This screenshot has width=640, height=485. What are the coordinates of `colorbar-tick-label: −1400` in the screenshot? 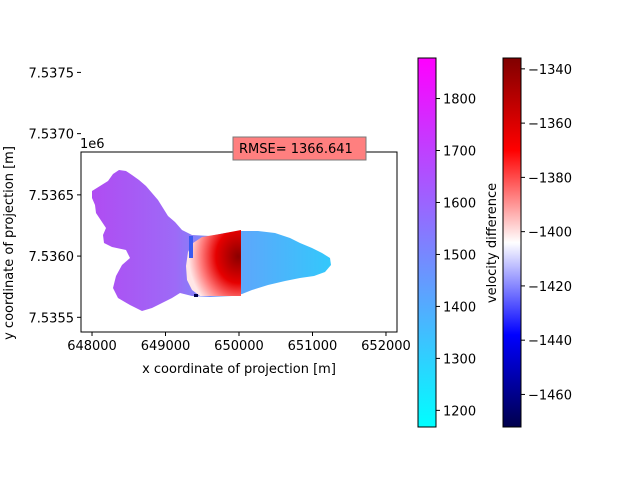 It's located at (550, 233).